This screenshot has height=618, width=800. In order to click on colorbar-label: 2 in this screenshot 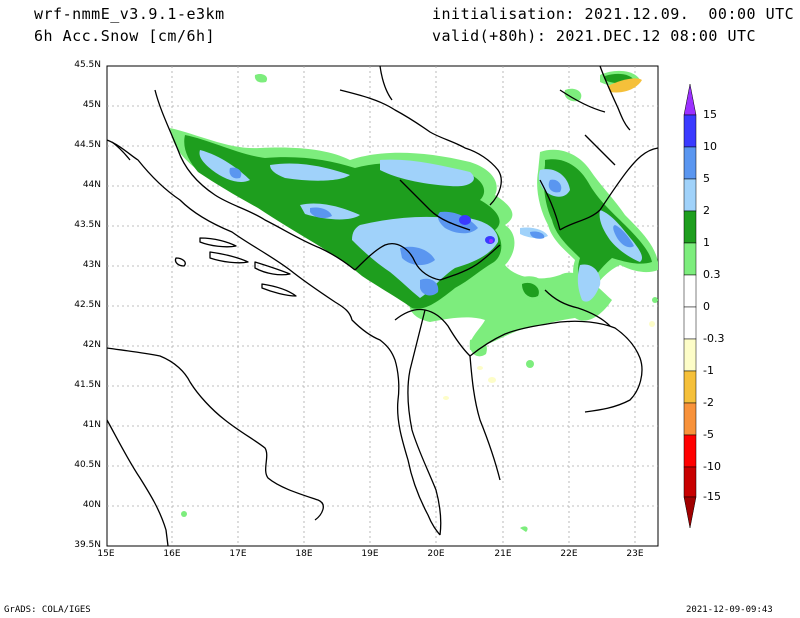, I will do `click(706, 210)`.